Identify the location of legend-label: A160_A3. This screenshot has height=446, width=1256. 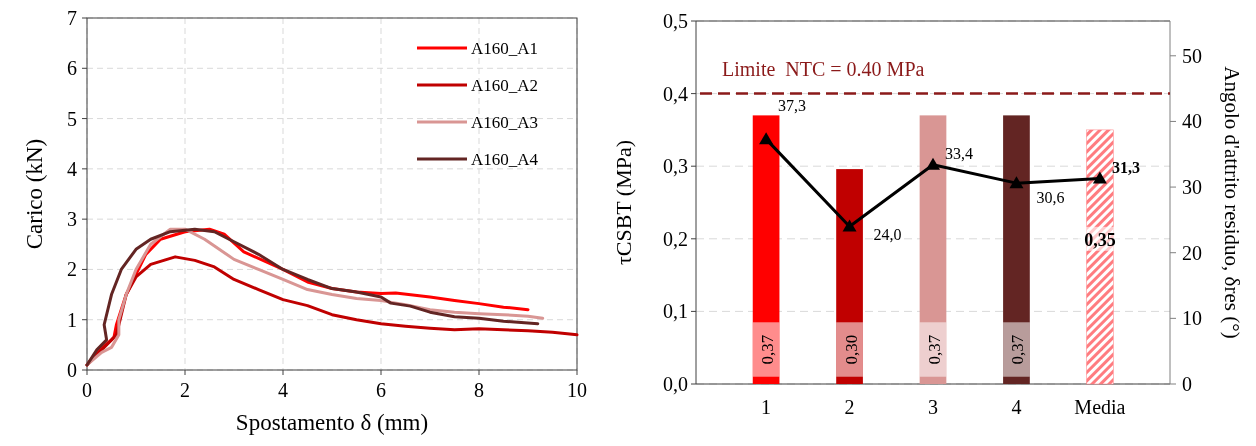
(505, 122).